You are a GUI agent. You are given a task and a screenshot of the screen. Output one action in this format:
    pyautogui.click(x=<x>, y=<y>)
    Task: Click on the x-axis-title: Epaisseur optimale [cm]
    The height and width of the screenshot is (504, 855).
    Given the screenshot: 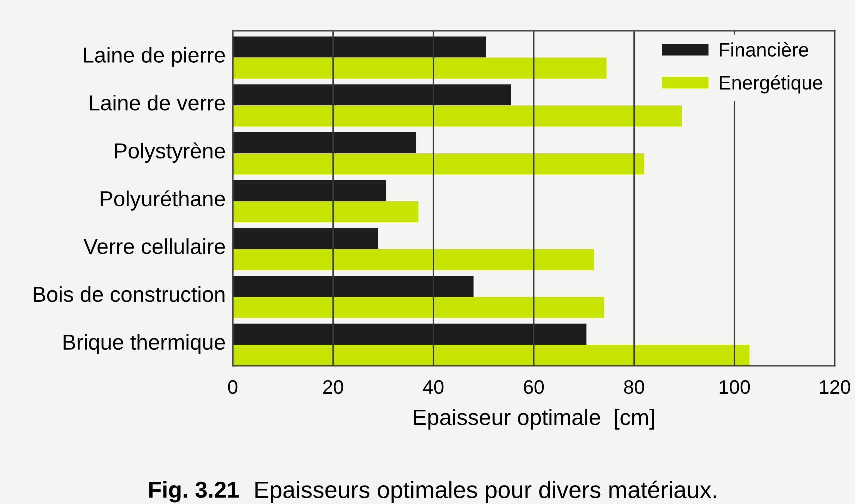 What is the action you would take?
    pyautogui.click(x=534, y=419)
    